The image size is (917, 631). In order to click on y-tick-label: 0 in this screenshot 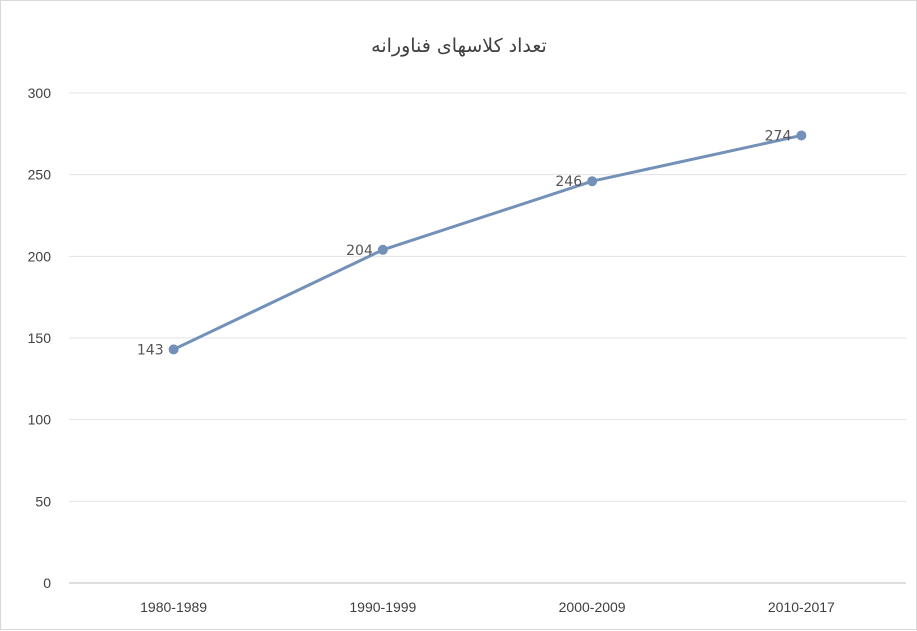, I will do `click(47, 583)`.